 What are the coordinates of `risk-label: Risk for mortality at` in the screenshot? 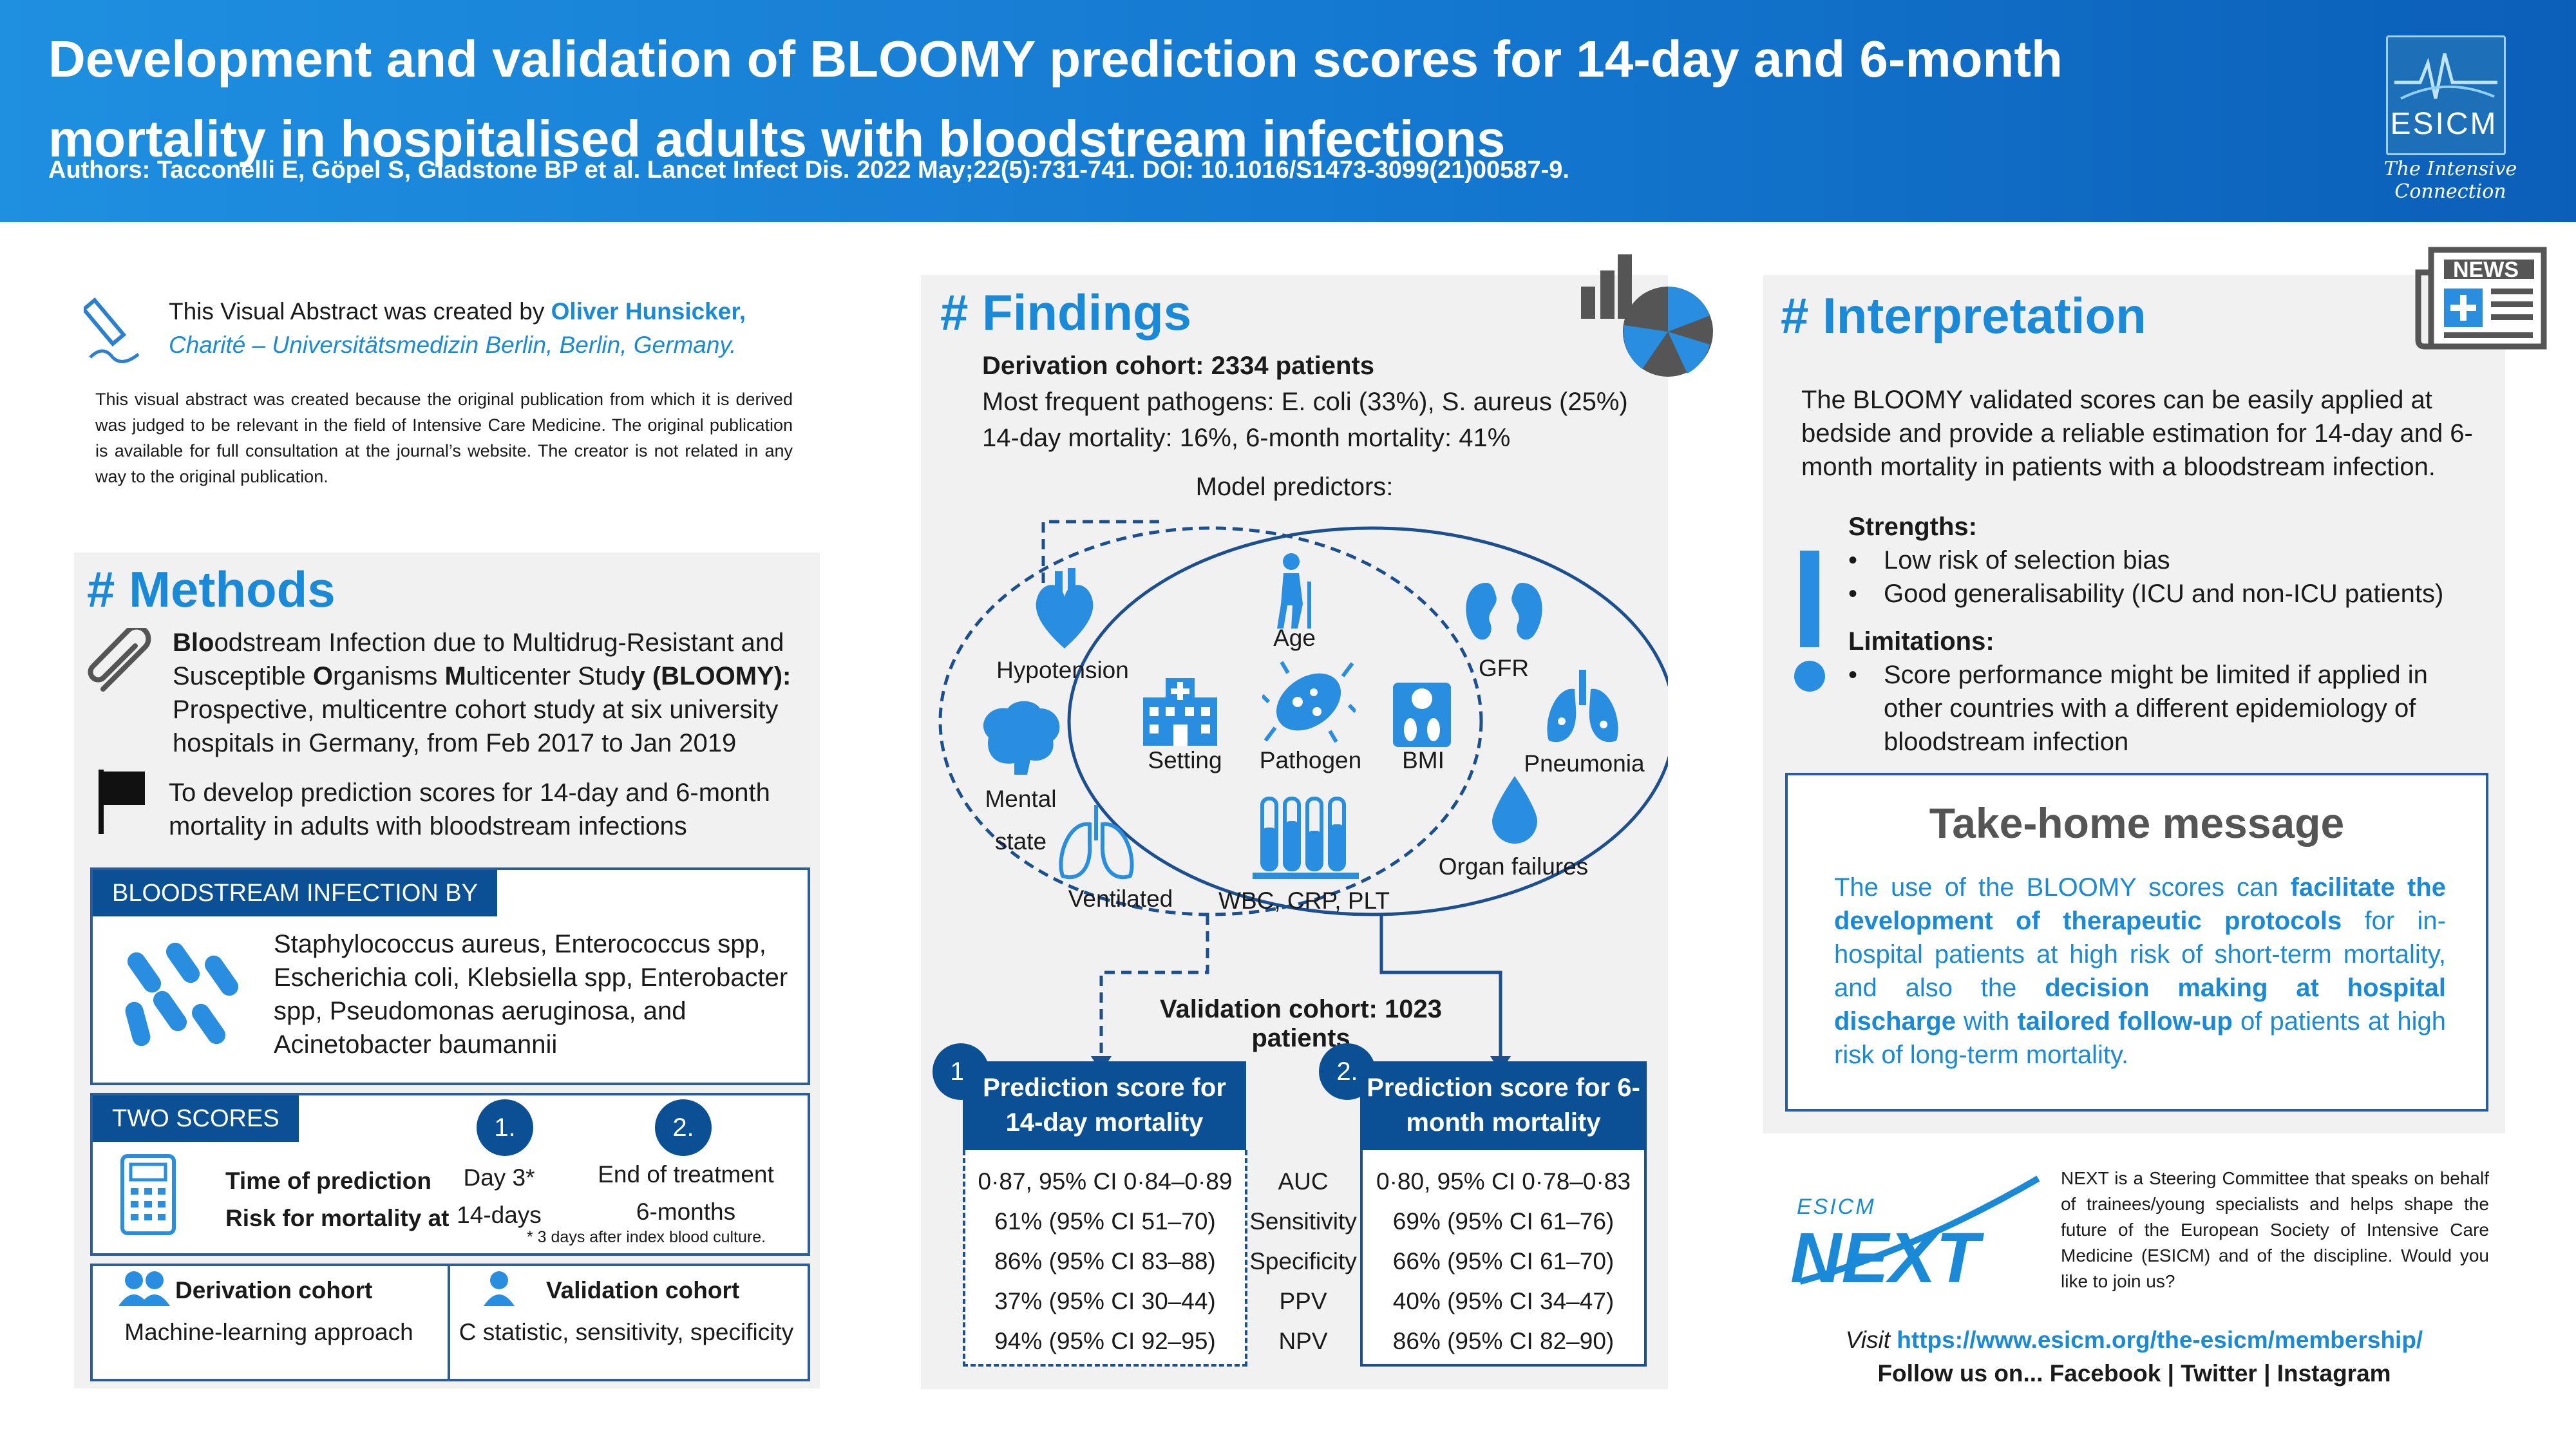 It's located at (337, 1218).